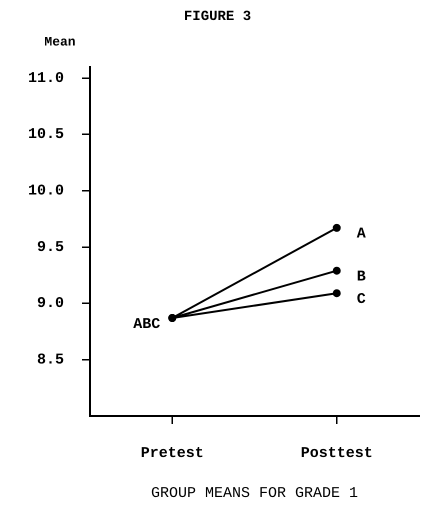 The height and width of the screenshot is (514, 425). I want to click on y-axis-title: Mean, so click(60, 42).